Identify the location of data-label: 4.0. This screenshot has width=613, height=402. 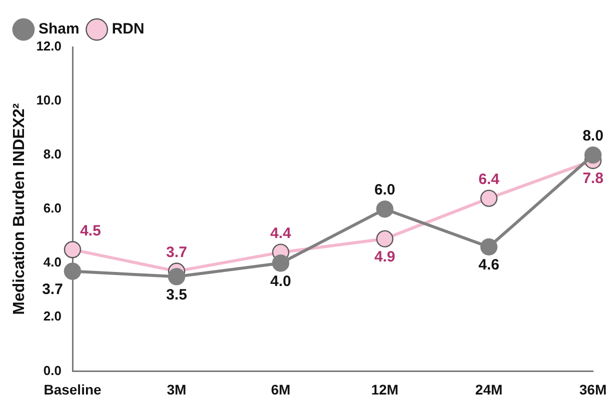
(281, 281).